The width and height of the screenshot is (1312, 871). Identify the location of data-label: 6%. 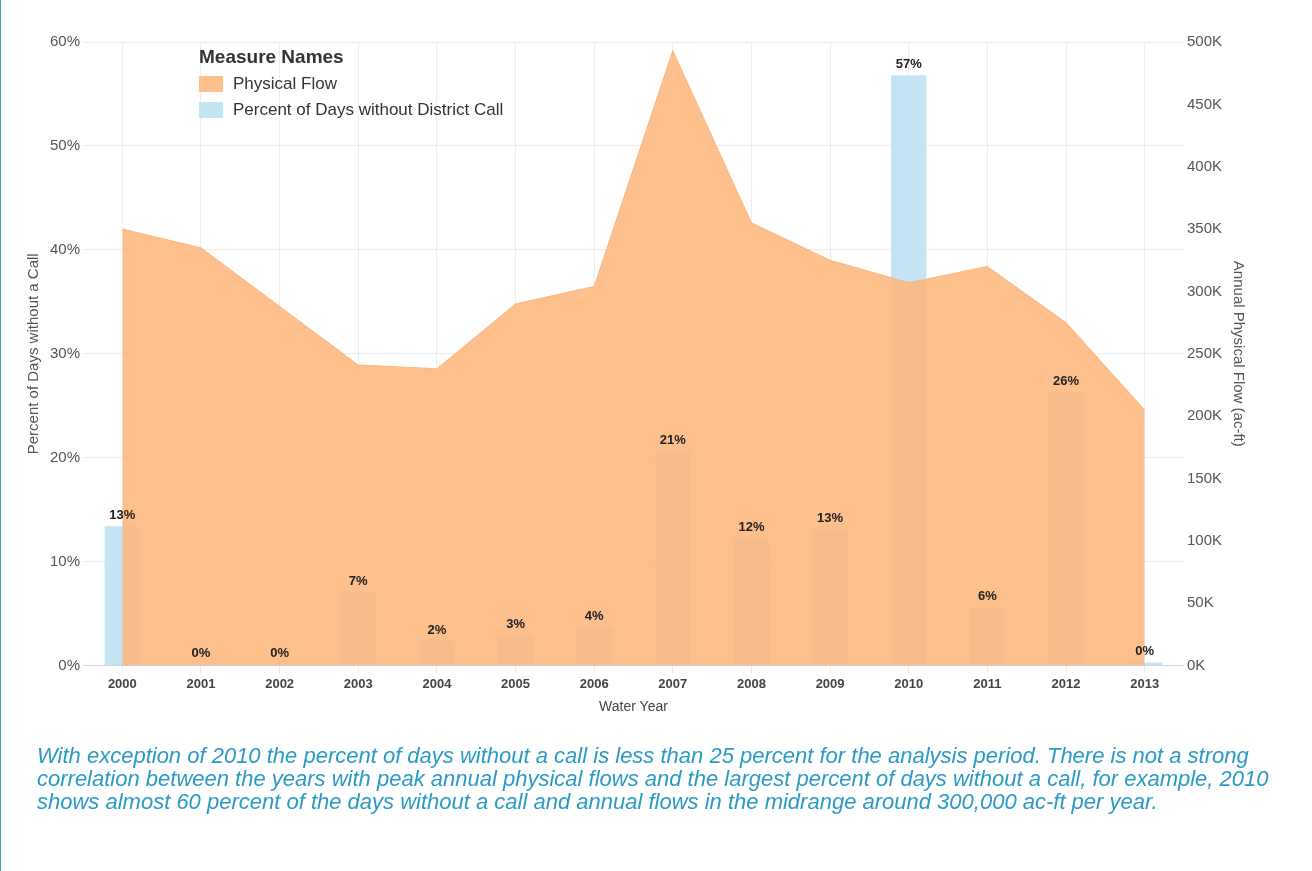
(987, 596).